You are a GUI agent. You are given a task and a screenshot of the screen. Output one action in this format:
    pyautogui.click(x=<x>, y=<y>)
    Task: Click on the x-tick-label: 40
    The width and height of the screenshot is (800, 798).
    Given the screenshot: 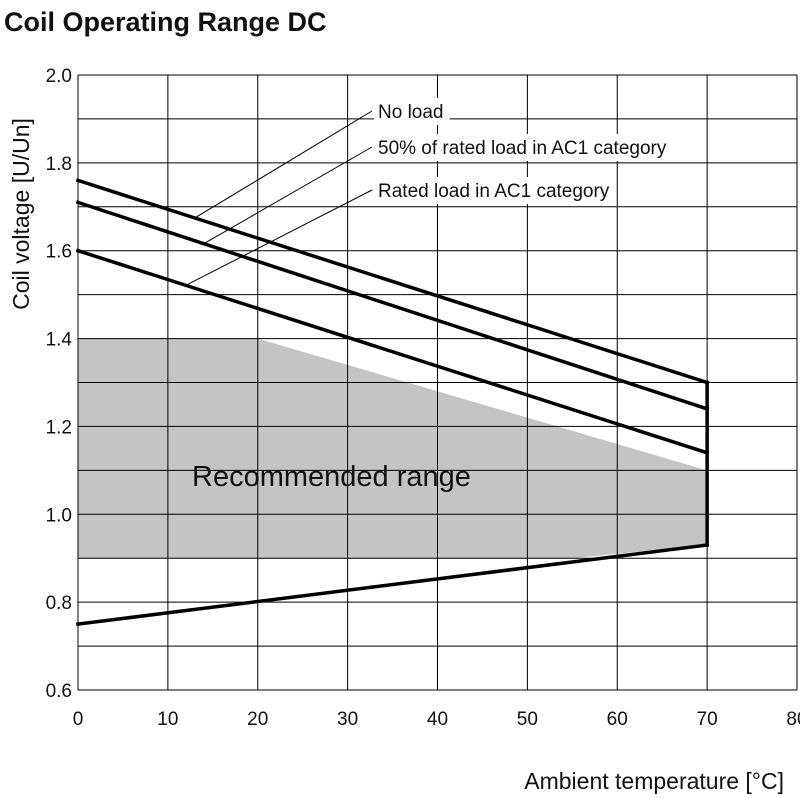 What is the action you would take?
    pyautogui.click(x=437, y=719)
    